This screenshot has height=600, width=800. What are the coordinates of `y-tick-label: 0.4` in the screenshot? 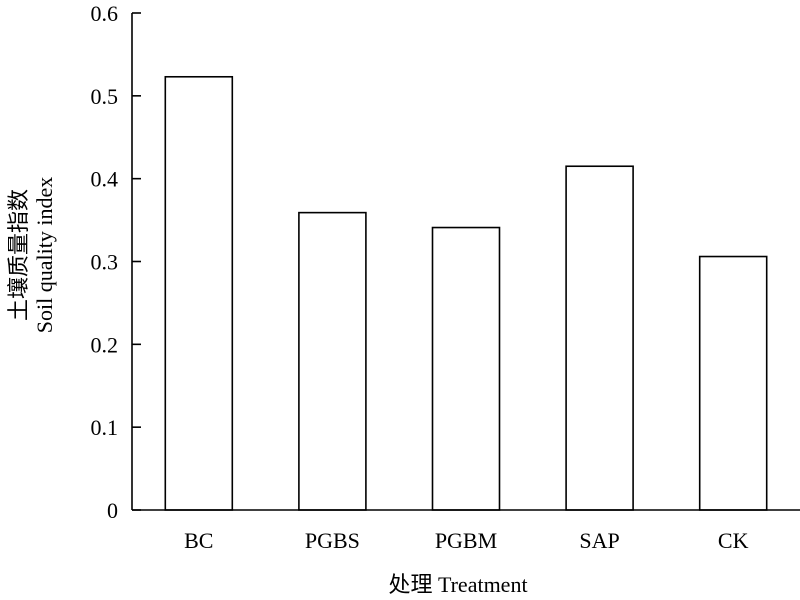 It's located at (105, 179).